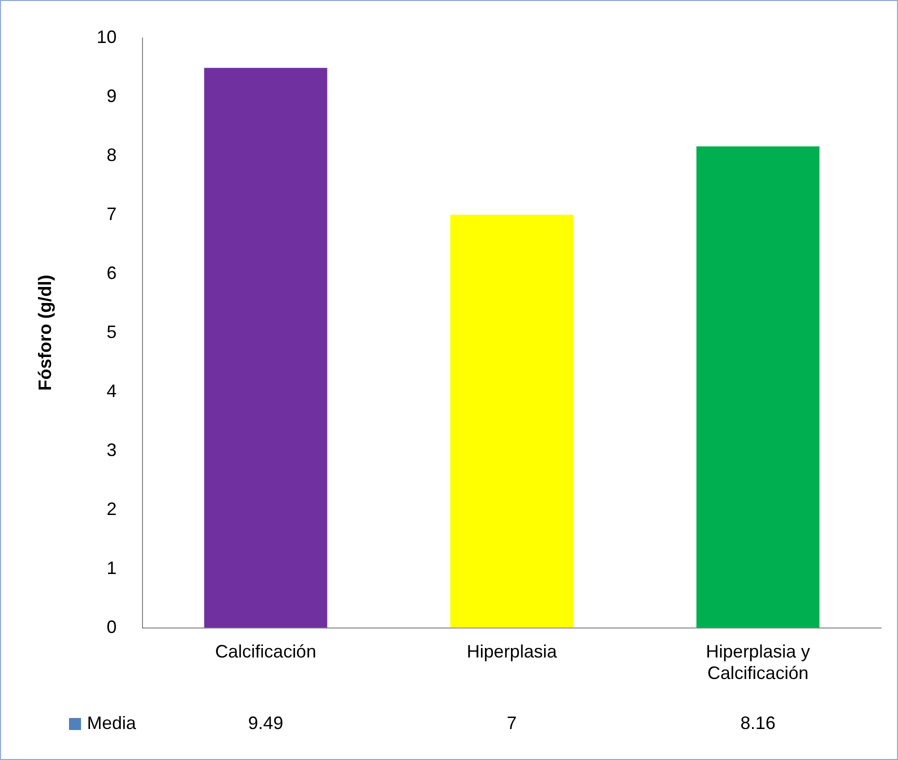 Image resolution: width=898 pixels, height=760 pixels. Describe the element at coordinates (758, 663) in the screenshot. I see `x-tick-label: Hiperplasia y Calcificación` at that location.